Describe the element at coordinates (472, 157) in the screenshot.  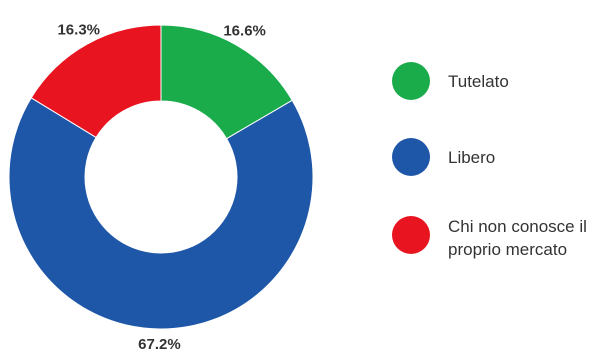
I see `legend-label-libero: Libero` at that location.